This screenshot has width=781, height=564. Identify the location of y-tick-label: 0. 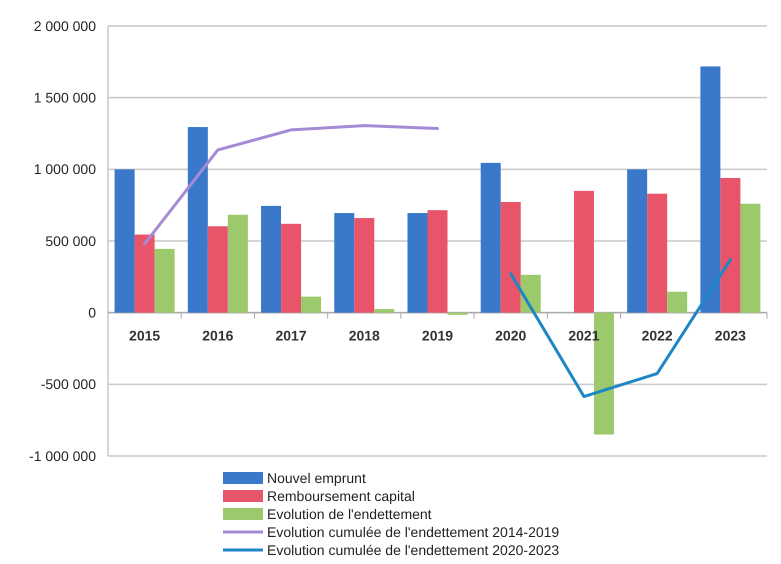
(92, 312).